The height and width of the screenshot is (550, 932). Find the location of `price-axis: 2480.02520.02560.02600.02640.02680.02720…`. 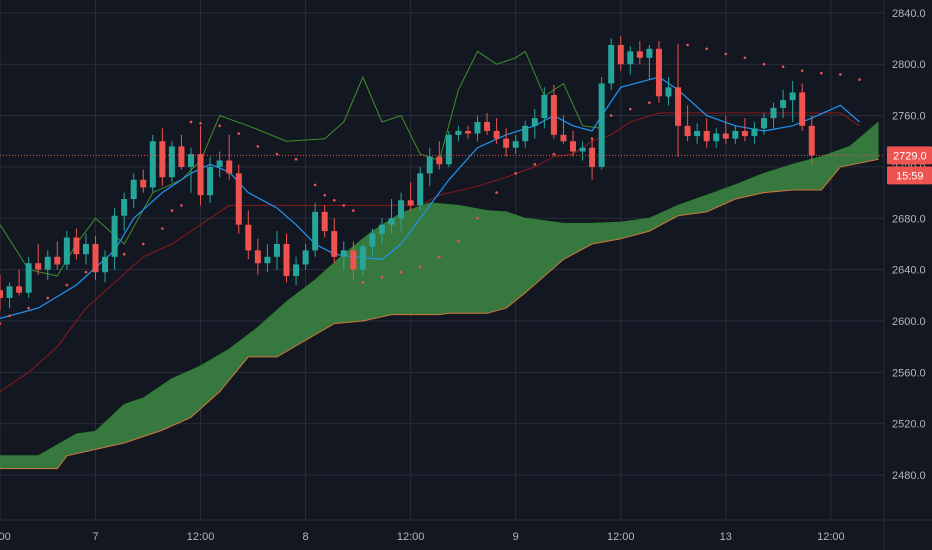

price-axis: 2480.02520.02560.02600.02640.02680.02720… is located at coordinates (904, 275).